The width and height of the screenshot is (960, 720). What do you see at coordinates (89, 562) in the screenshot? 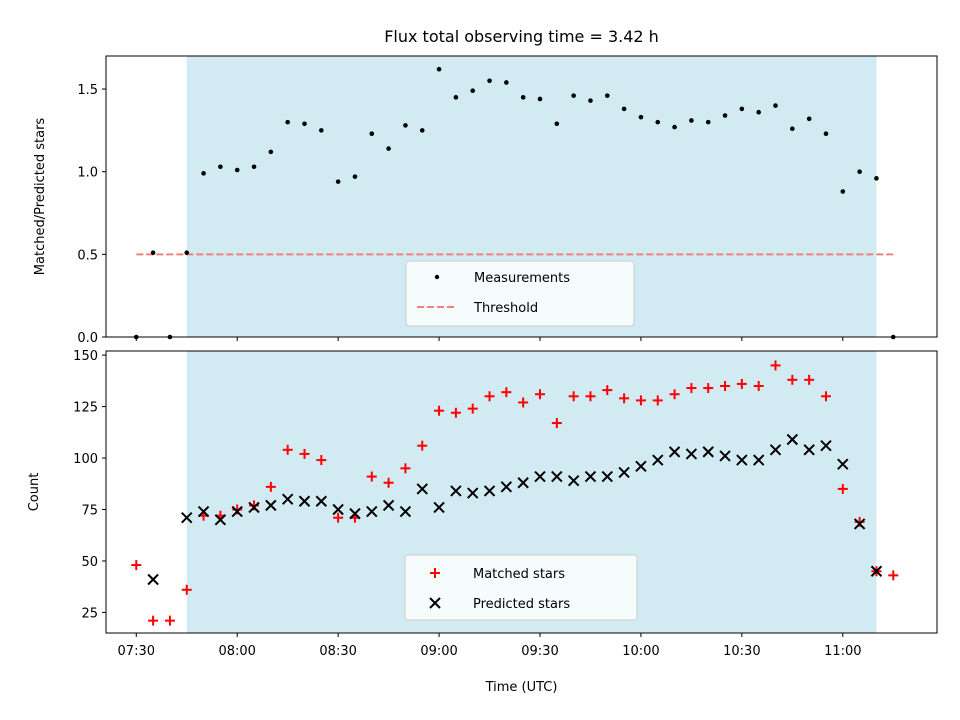
I see `bottom-y-tick-label: 50` at bounding box center [89, 562].